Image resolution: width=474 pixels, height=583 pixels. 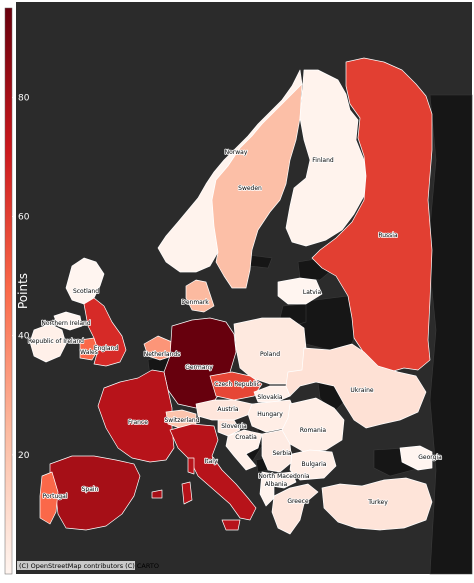 What do you see at coordinates (323, 160) in the screenshot?
I see `label-finland: Finland` at bounding box center [323, 160].